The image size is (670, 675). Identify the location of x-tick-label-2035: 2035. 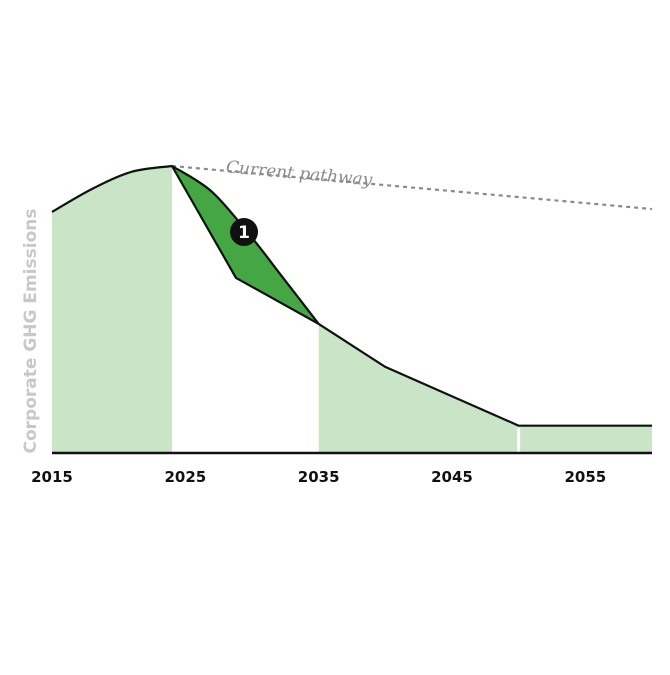
(319, 477).